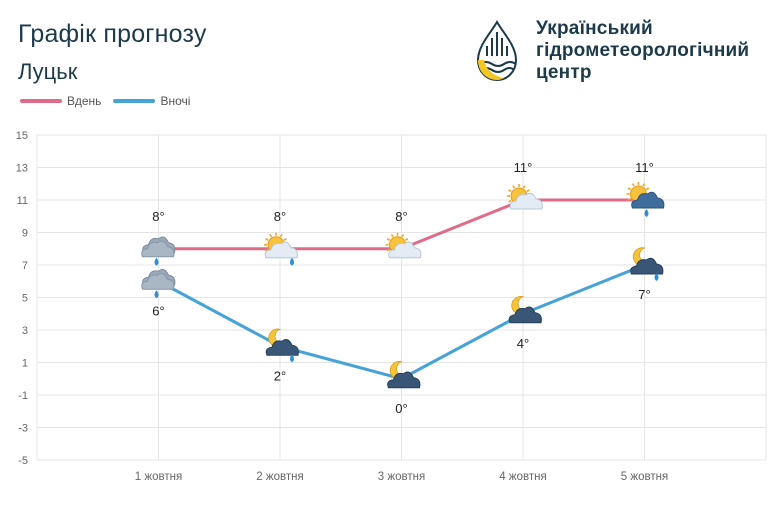 Image resolution: width=781 pixels, height=520 pixels. What do you see at coordinates (25, 364) in the screenshot?
I see `y-tick-label: 1` at bounding box center [25, 364].